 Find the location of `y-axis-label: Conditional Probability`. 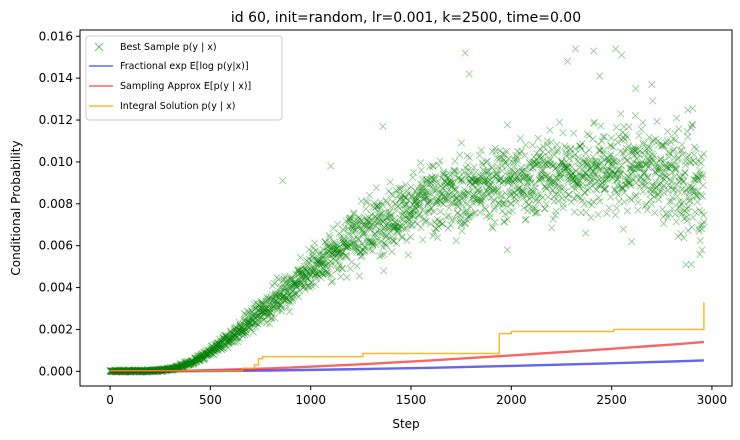

y-axis-label: Conditional Probability is located at coordinates (16, 207).